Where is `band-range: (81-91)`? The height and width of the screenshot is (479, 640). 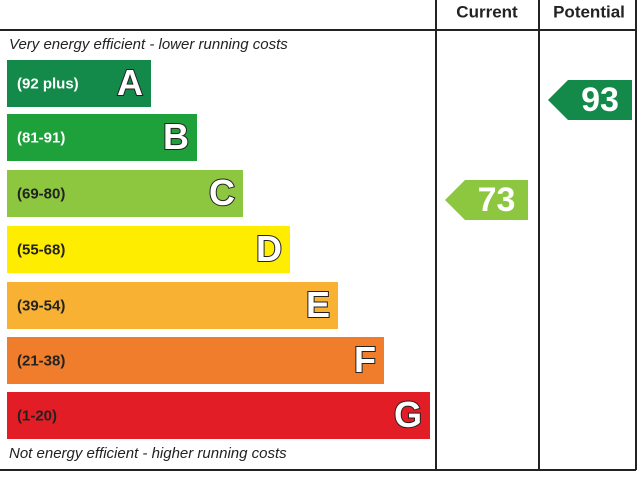 band-range: (81-91) is located at coordinates (41, 137).